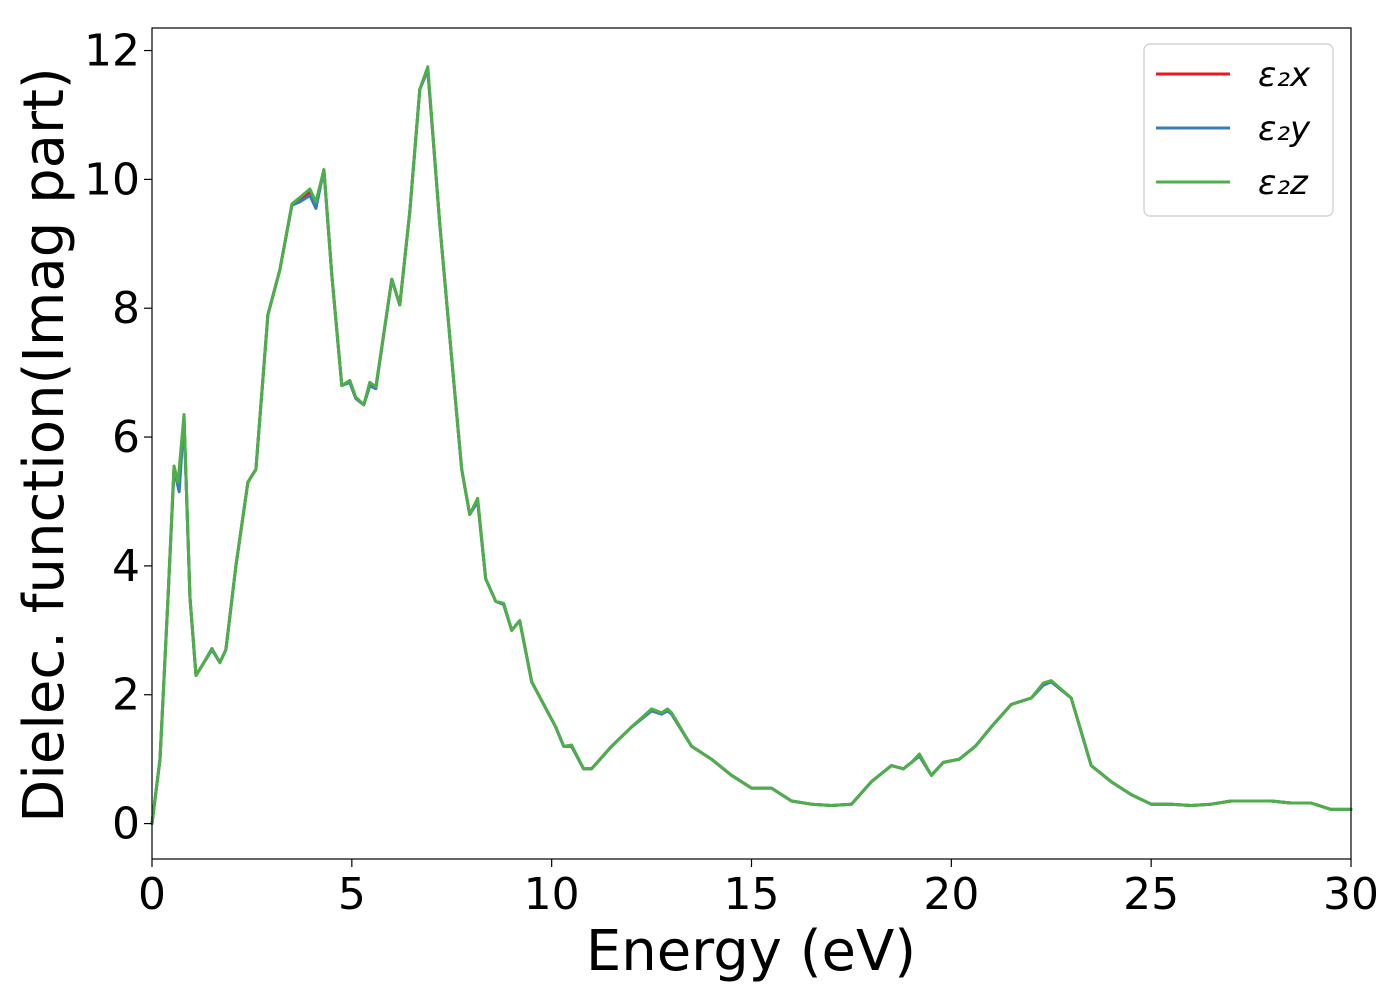 The width and height of the screenshot is (1400, 1000). I want to click on y-tick-label: 6, so click(126, 437).